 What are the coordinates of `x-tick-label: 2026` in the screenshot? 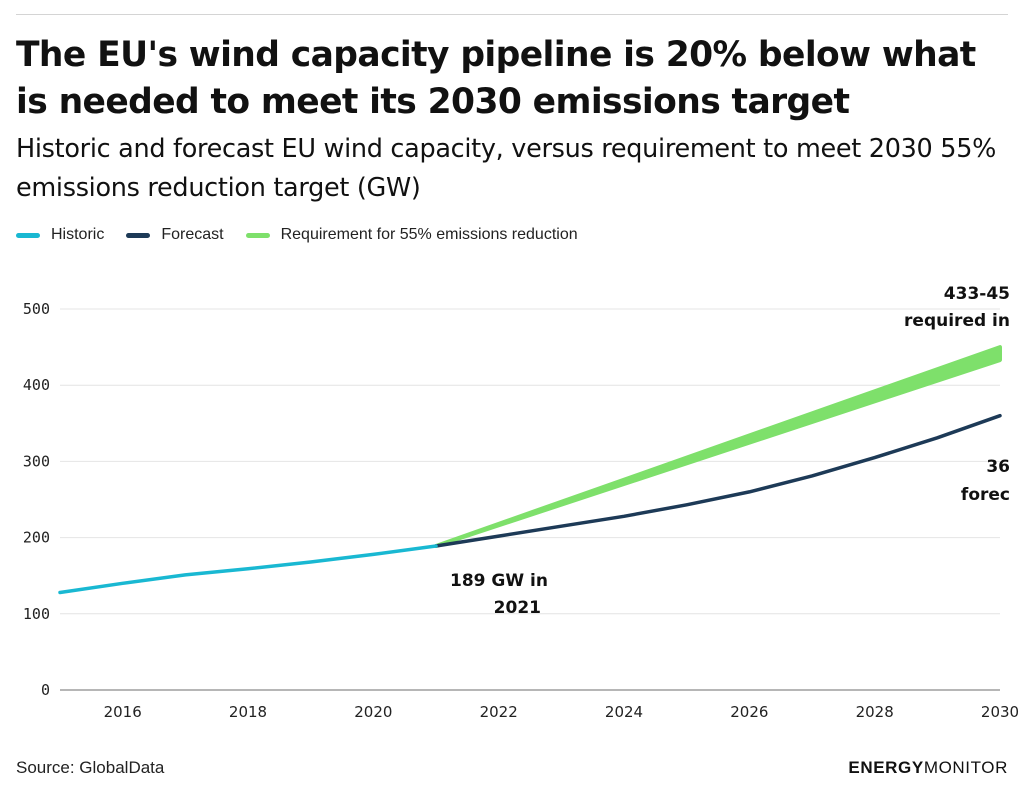 It's located at (749, 712).